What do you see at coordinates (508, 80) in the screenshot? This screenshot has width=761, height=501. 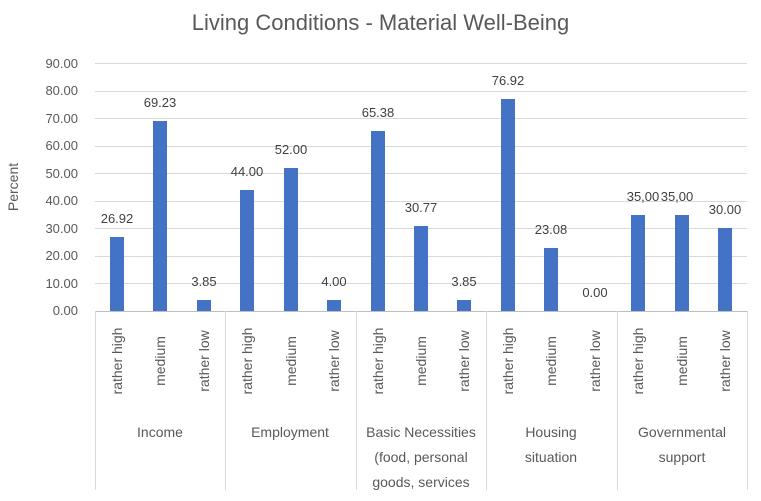 I see `bar-value-label: 76.92` at bounding box center [508, 80].